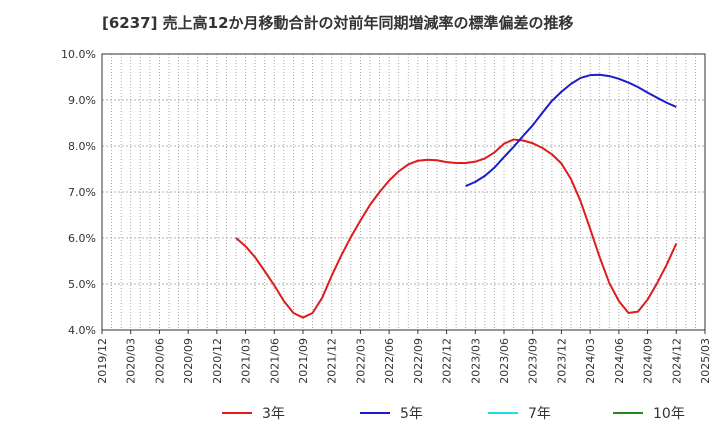 This screenshot has width=720, height=440. I want to click on x-tick-label: 2019/12, so click(102, 361).